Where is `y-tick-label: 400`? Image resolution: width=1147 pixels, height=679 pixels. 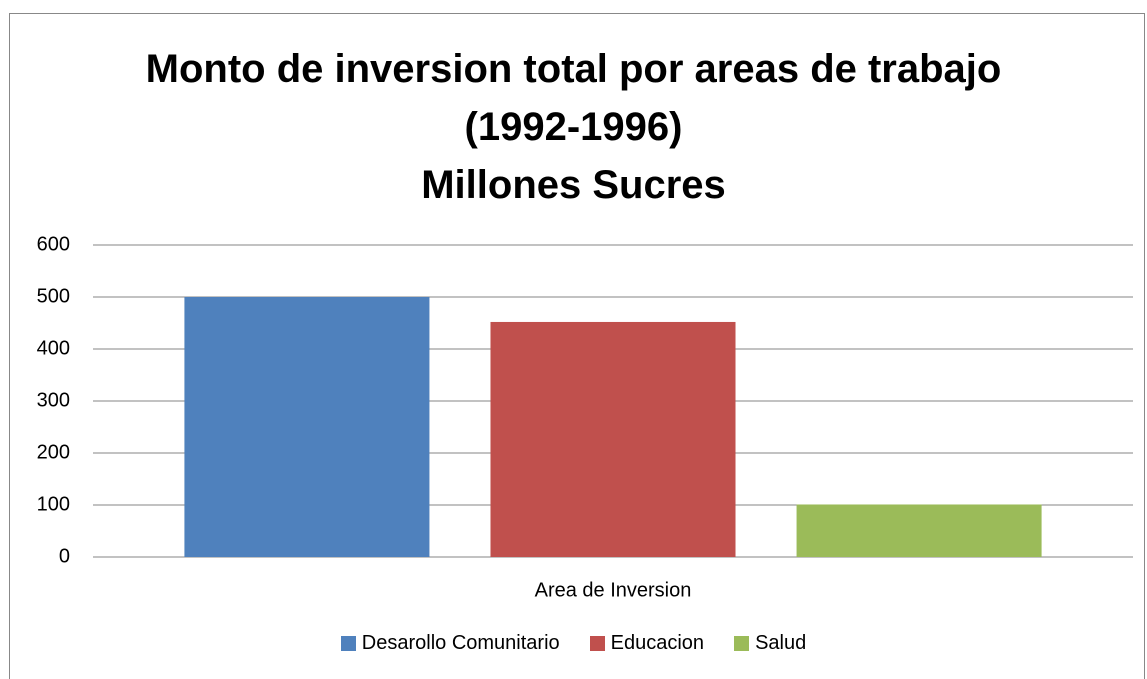 y-tick-label: 400 is located at coordinates (53, 348).